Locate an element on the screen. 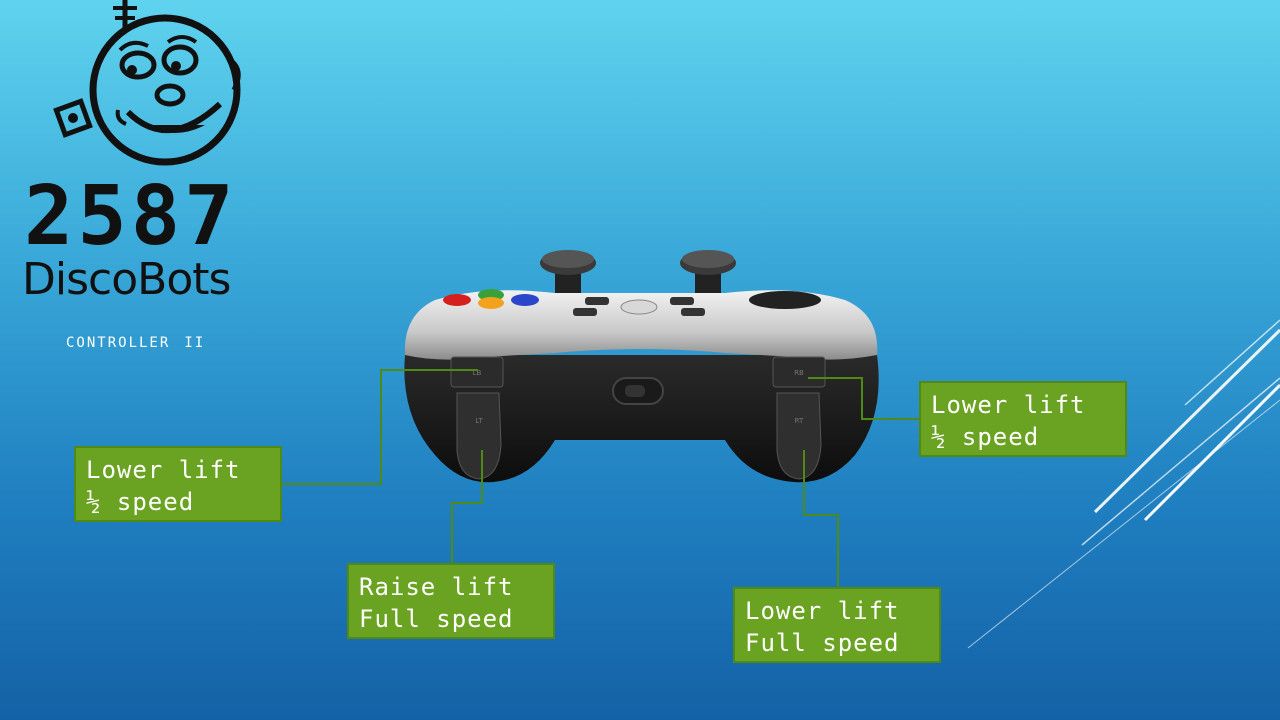 The height and width of the screenshot is (720, 1280). right-trigger is located at coordinates (799, 436).